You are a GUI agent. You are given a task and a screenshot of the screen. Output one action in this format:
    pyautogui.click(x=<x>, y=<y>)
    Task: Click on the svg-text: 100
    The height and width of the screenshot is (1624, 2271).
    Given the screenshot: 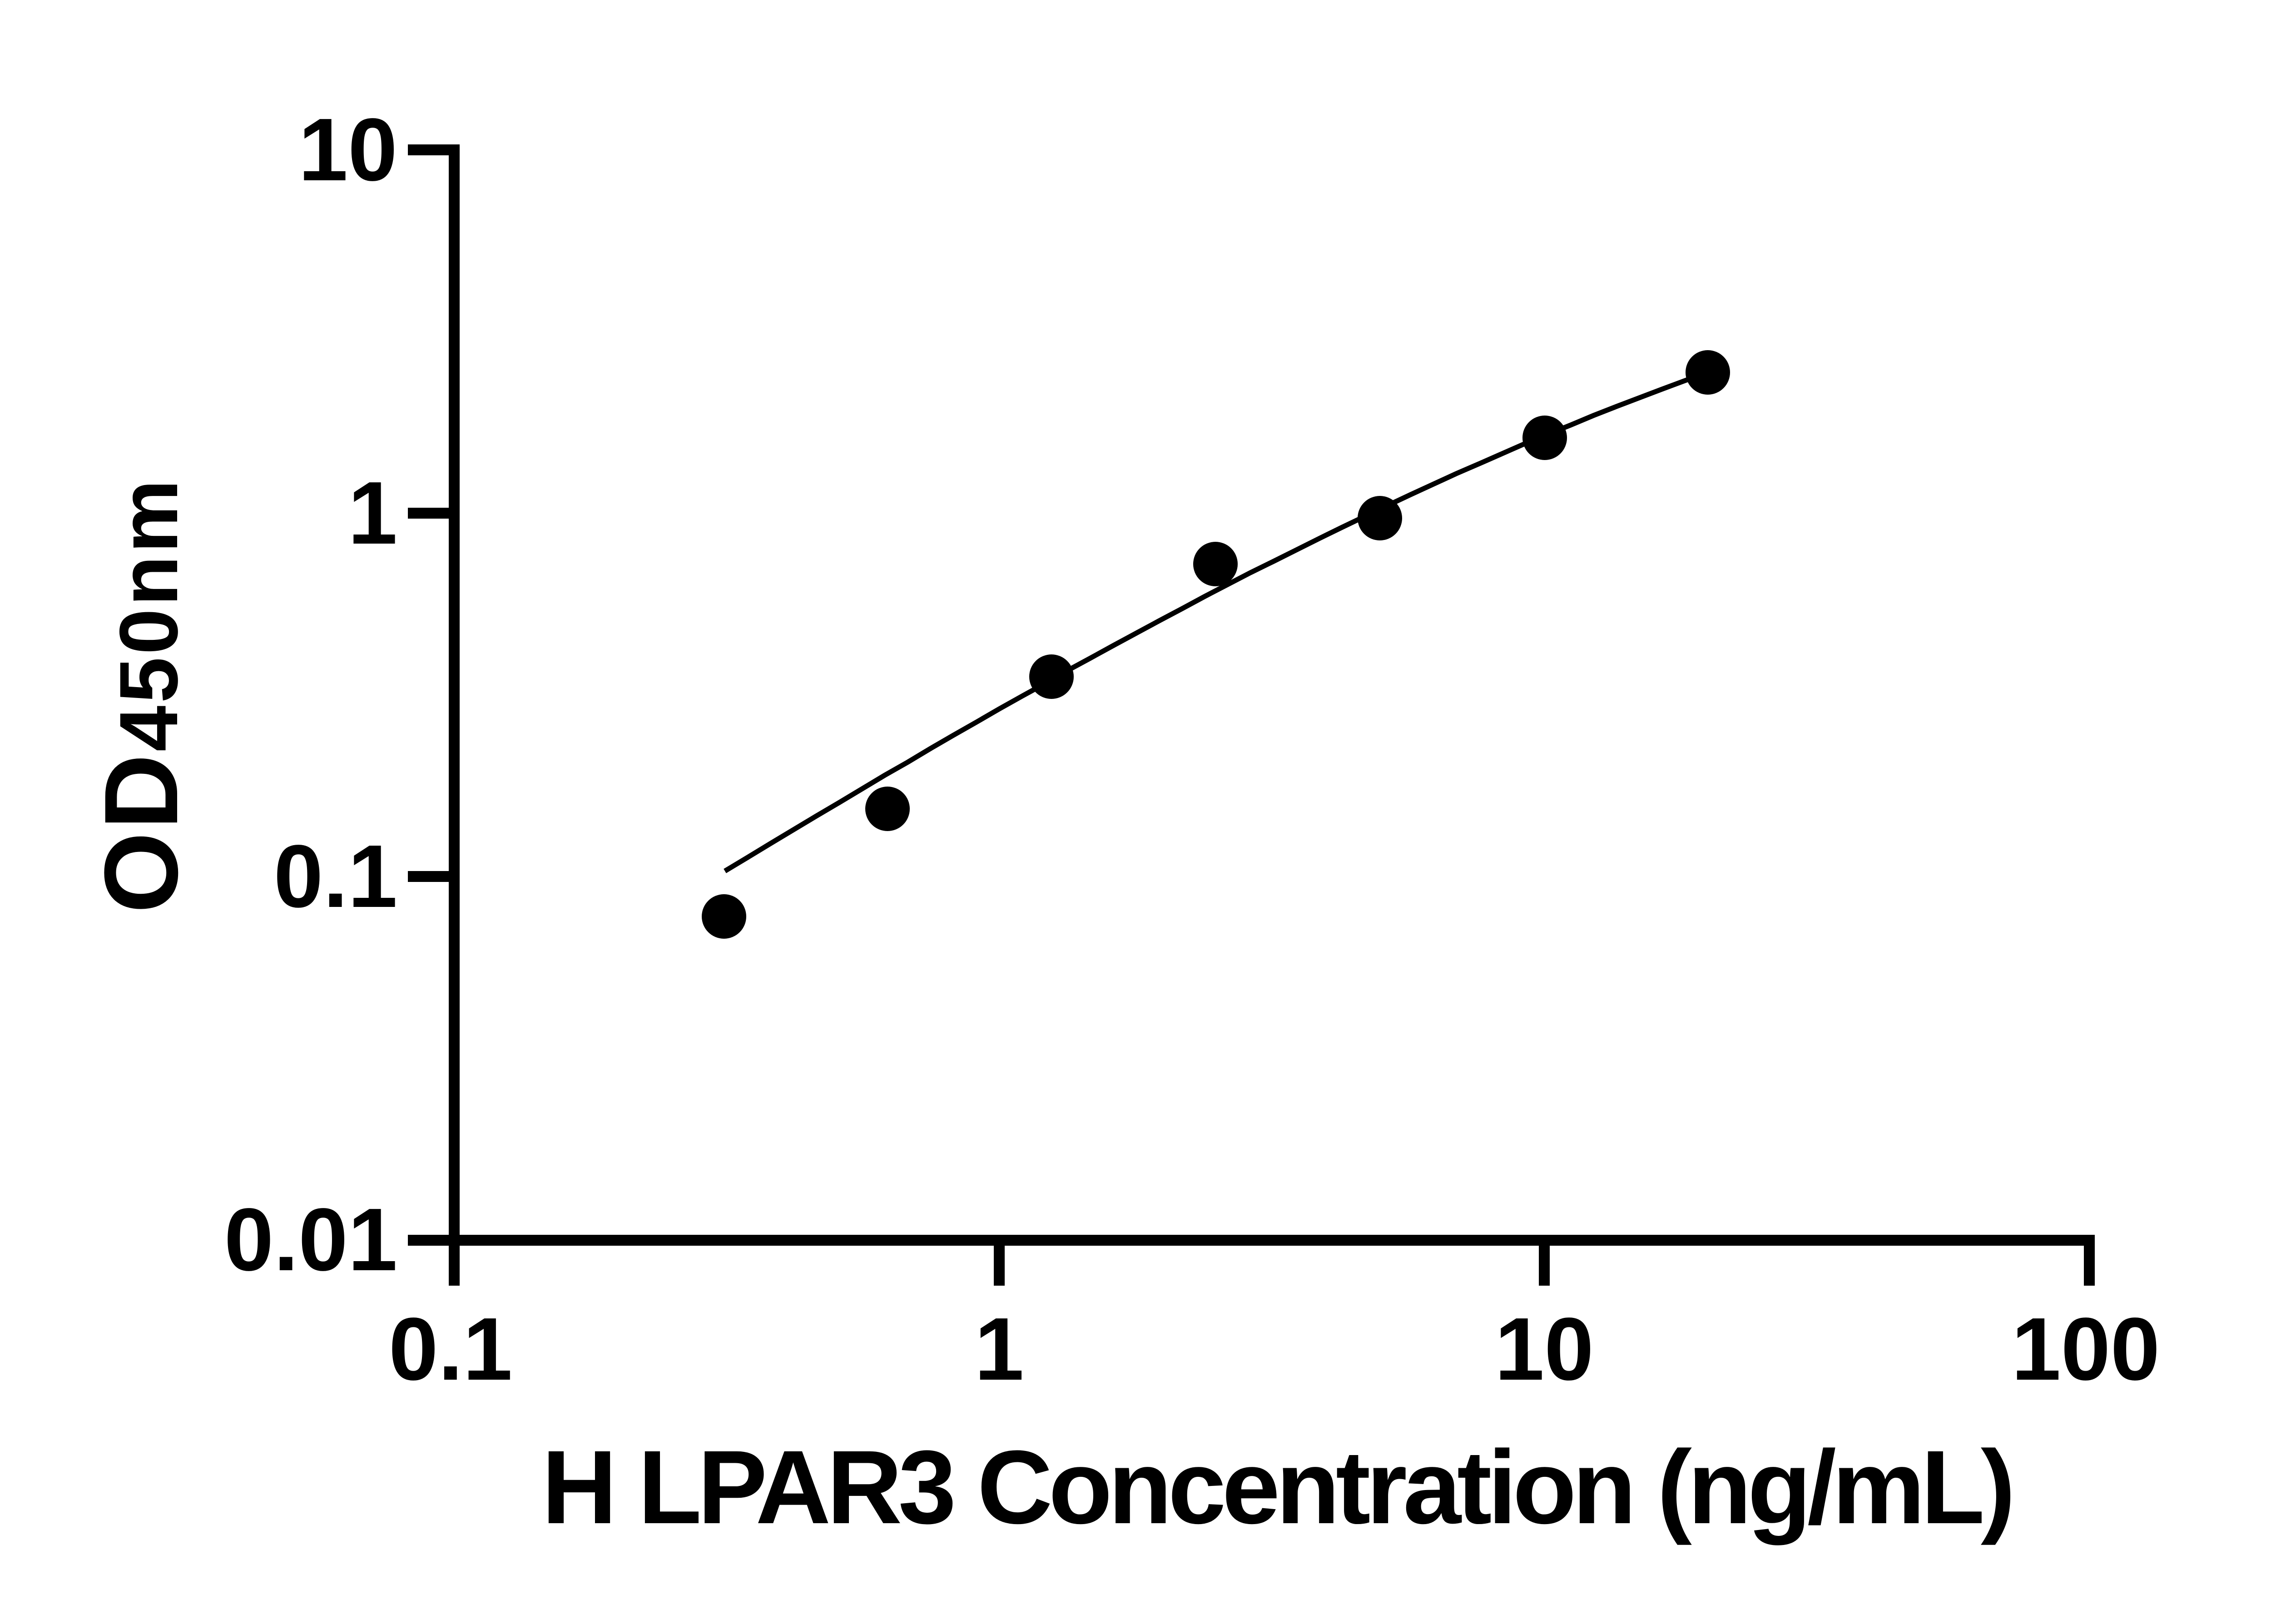 What is the action you would take?
    pyautogui.click(x=2085, y=1349)
    